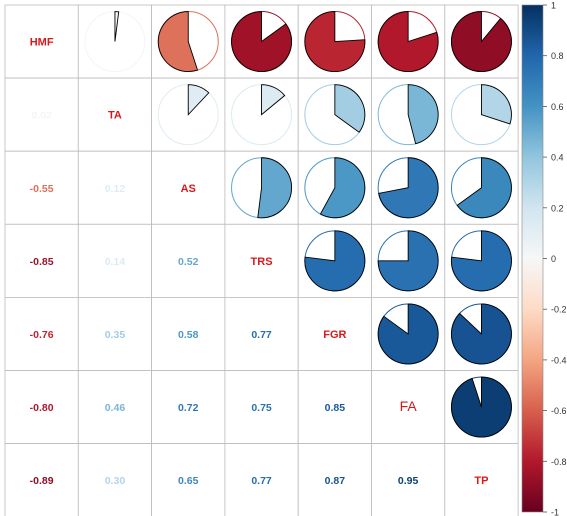 This screenshot has width=567, height=516. Describe the element at coordinates (559, 360) in the screenshot. I see `colorbar-tick-label: -0.4` at that location.